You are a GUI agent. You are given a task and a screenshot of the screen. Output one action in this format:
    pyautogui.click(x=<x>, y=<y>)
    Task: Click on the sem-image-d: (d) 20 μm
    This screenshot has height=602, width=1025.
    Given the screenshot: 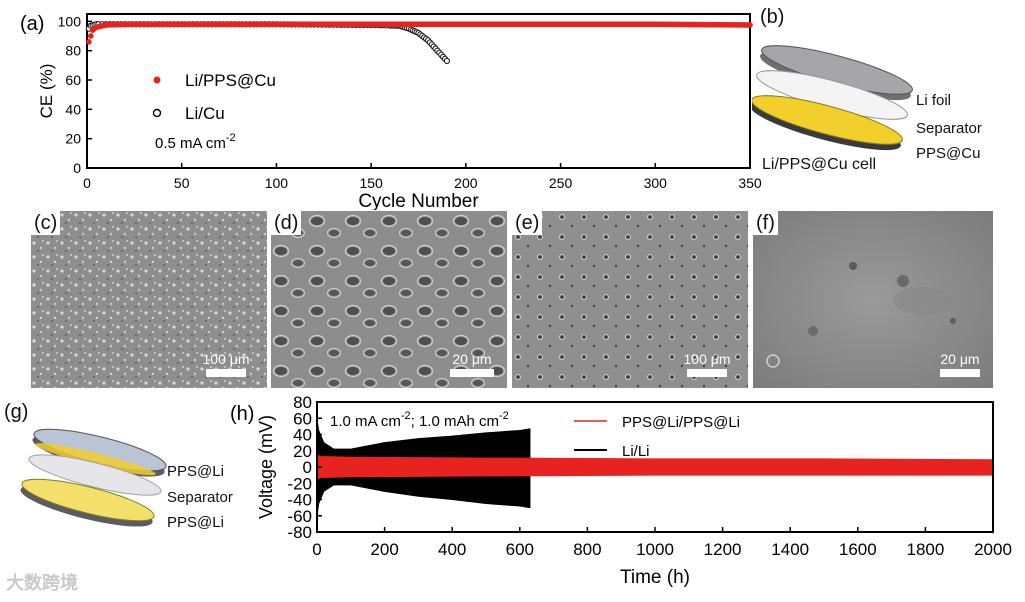 What is the action you would take?
    pyautogui.click(x=389, y=299)
    